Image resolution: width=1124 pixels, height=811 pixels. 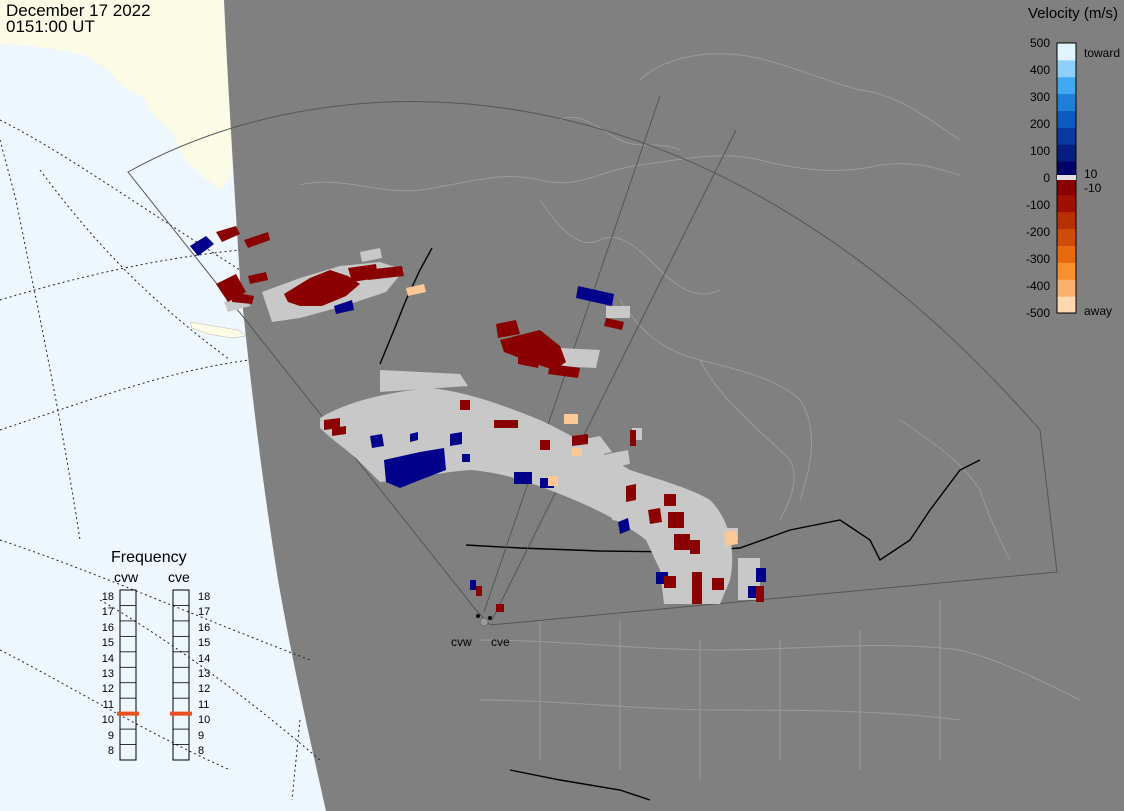 What do you see at coordinates (1039, 70) in the screenshot?
I see `legend-tick-label: 400` at bounding box center [1039, 70].